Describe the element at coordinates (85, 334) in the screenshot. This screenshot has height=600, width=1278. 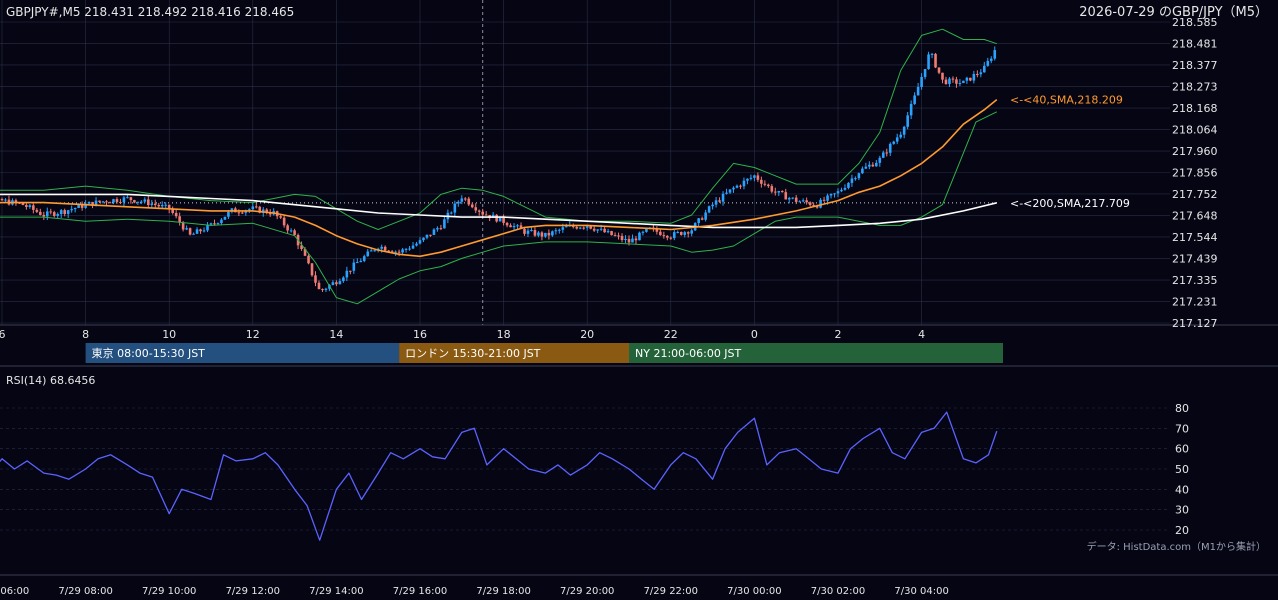
I see `price-x-tick-label-1: 8` at that location.